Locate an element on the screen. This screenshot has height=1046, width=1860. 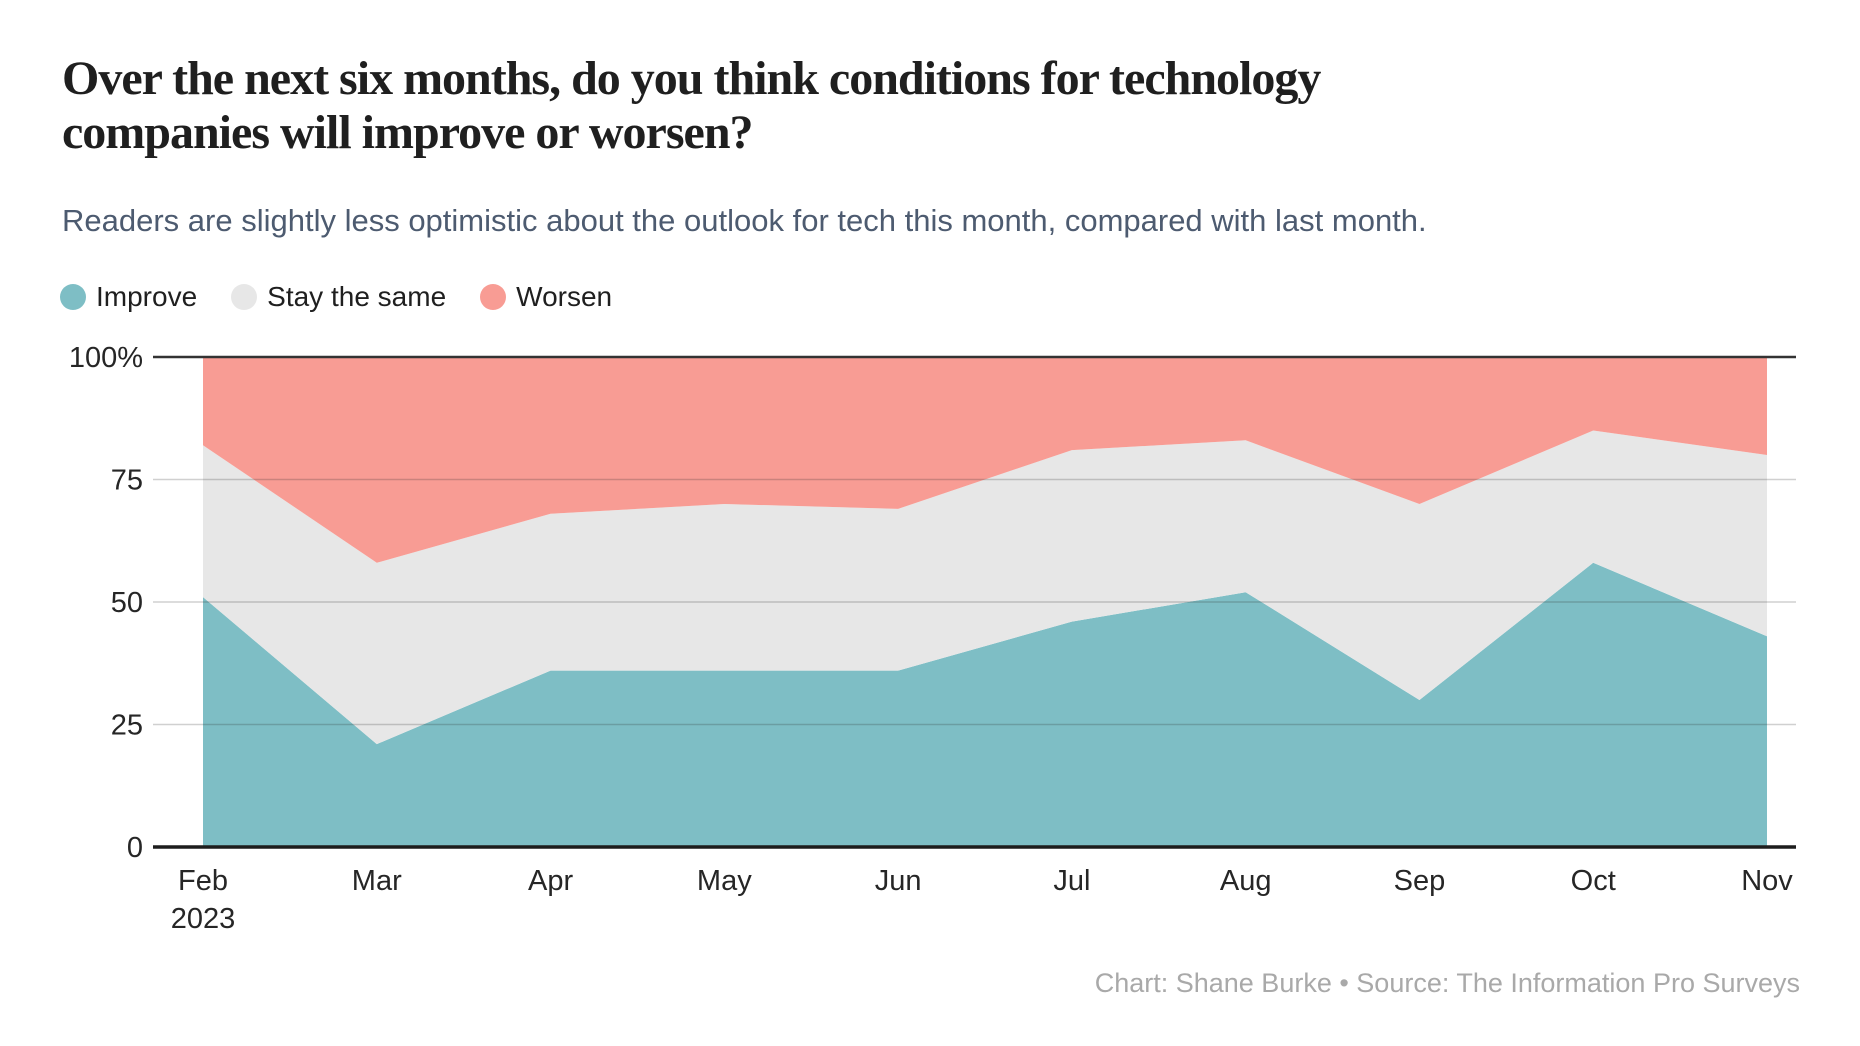
x-tick-label-feb: Feb is located at coordinates (203, 881).